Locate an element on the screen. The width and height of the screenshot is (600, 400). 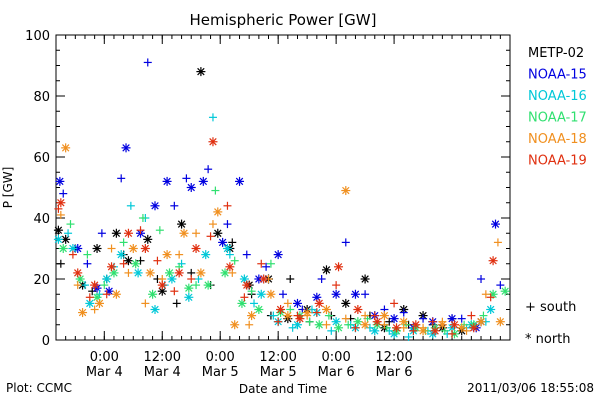
x-tick-label-date: Mar 4 is located at coordinates (104, 372).